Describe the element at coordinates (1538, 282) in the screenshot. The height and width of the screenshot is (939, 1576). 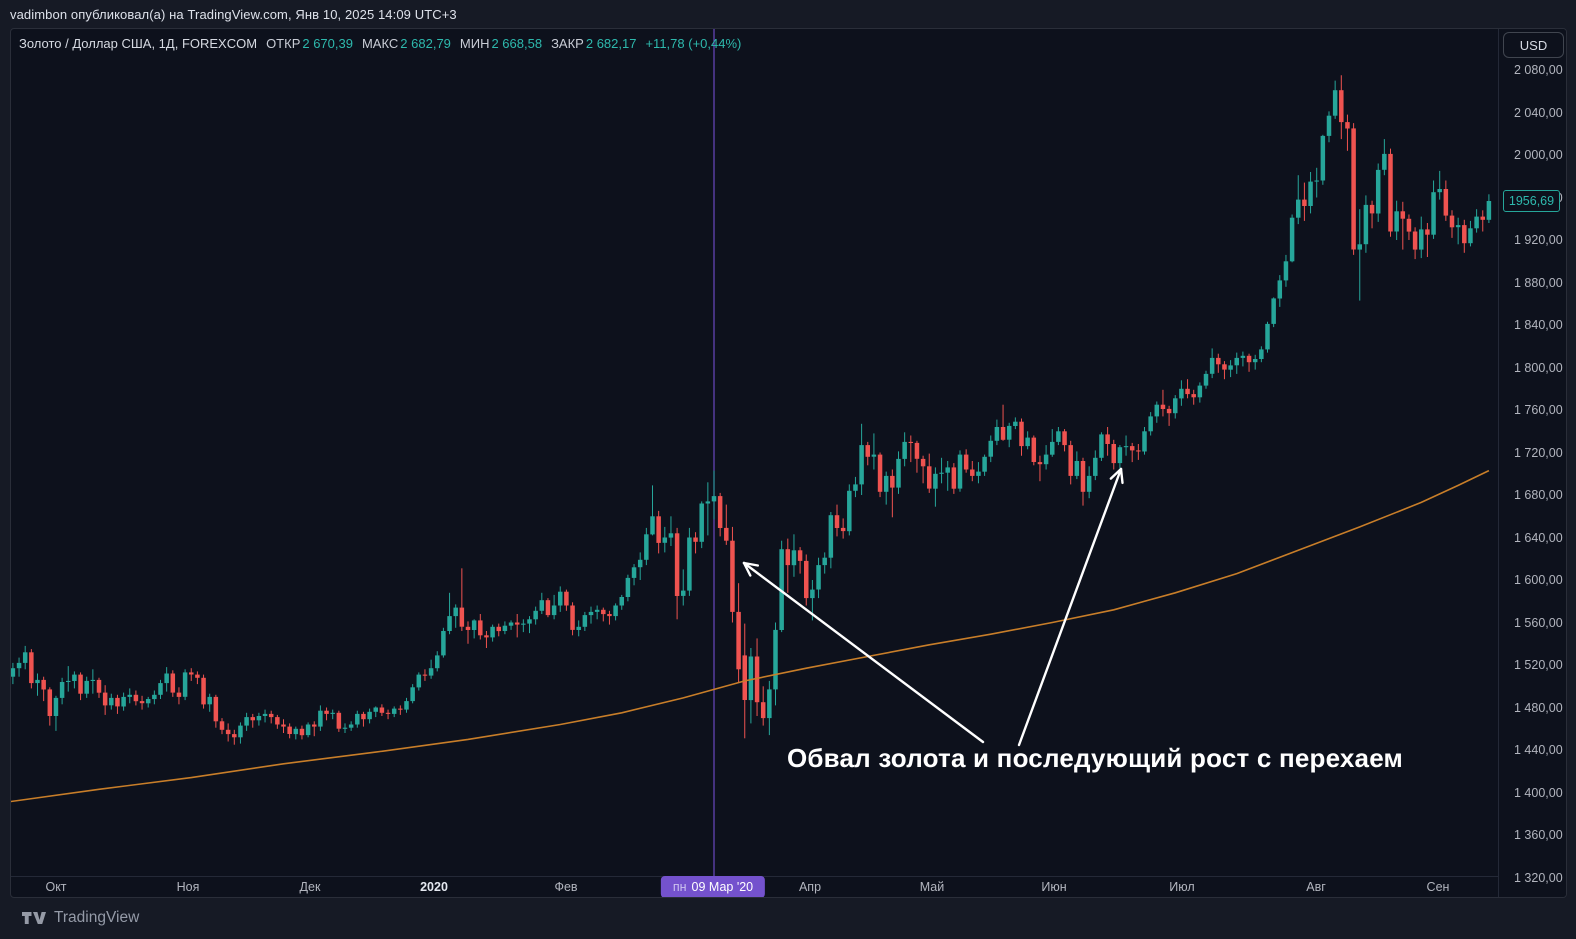
I see `price-tick-label: 1 880,00` at that location.